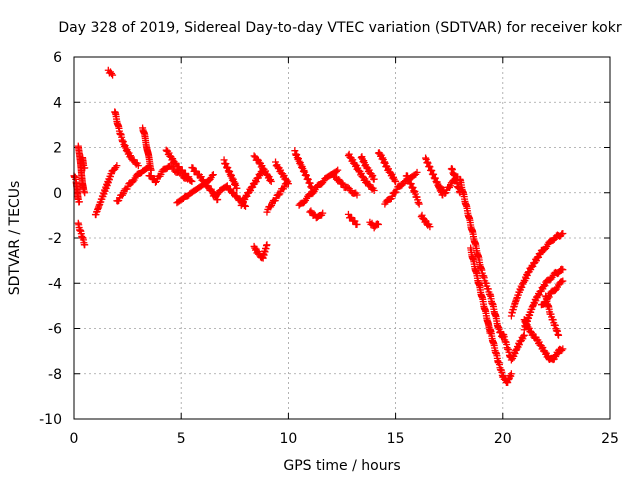 This screenshot has height=480, width=640. I want to click on y-tick-label: 4, so click(57, 103).